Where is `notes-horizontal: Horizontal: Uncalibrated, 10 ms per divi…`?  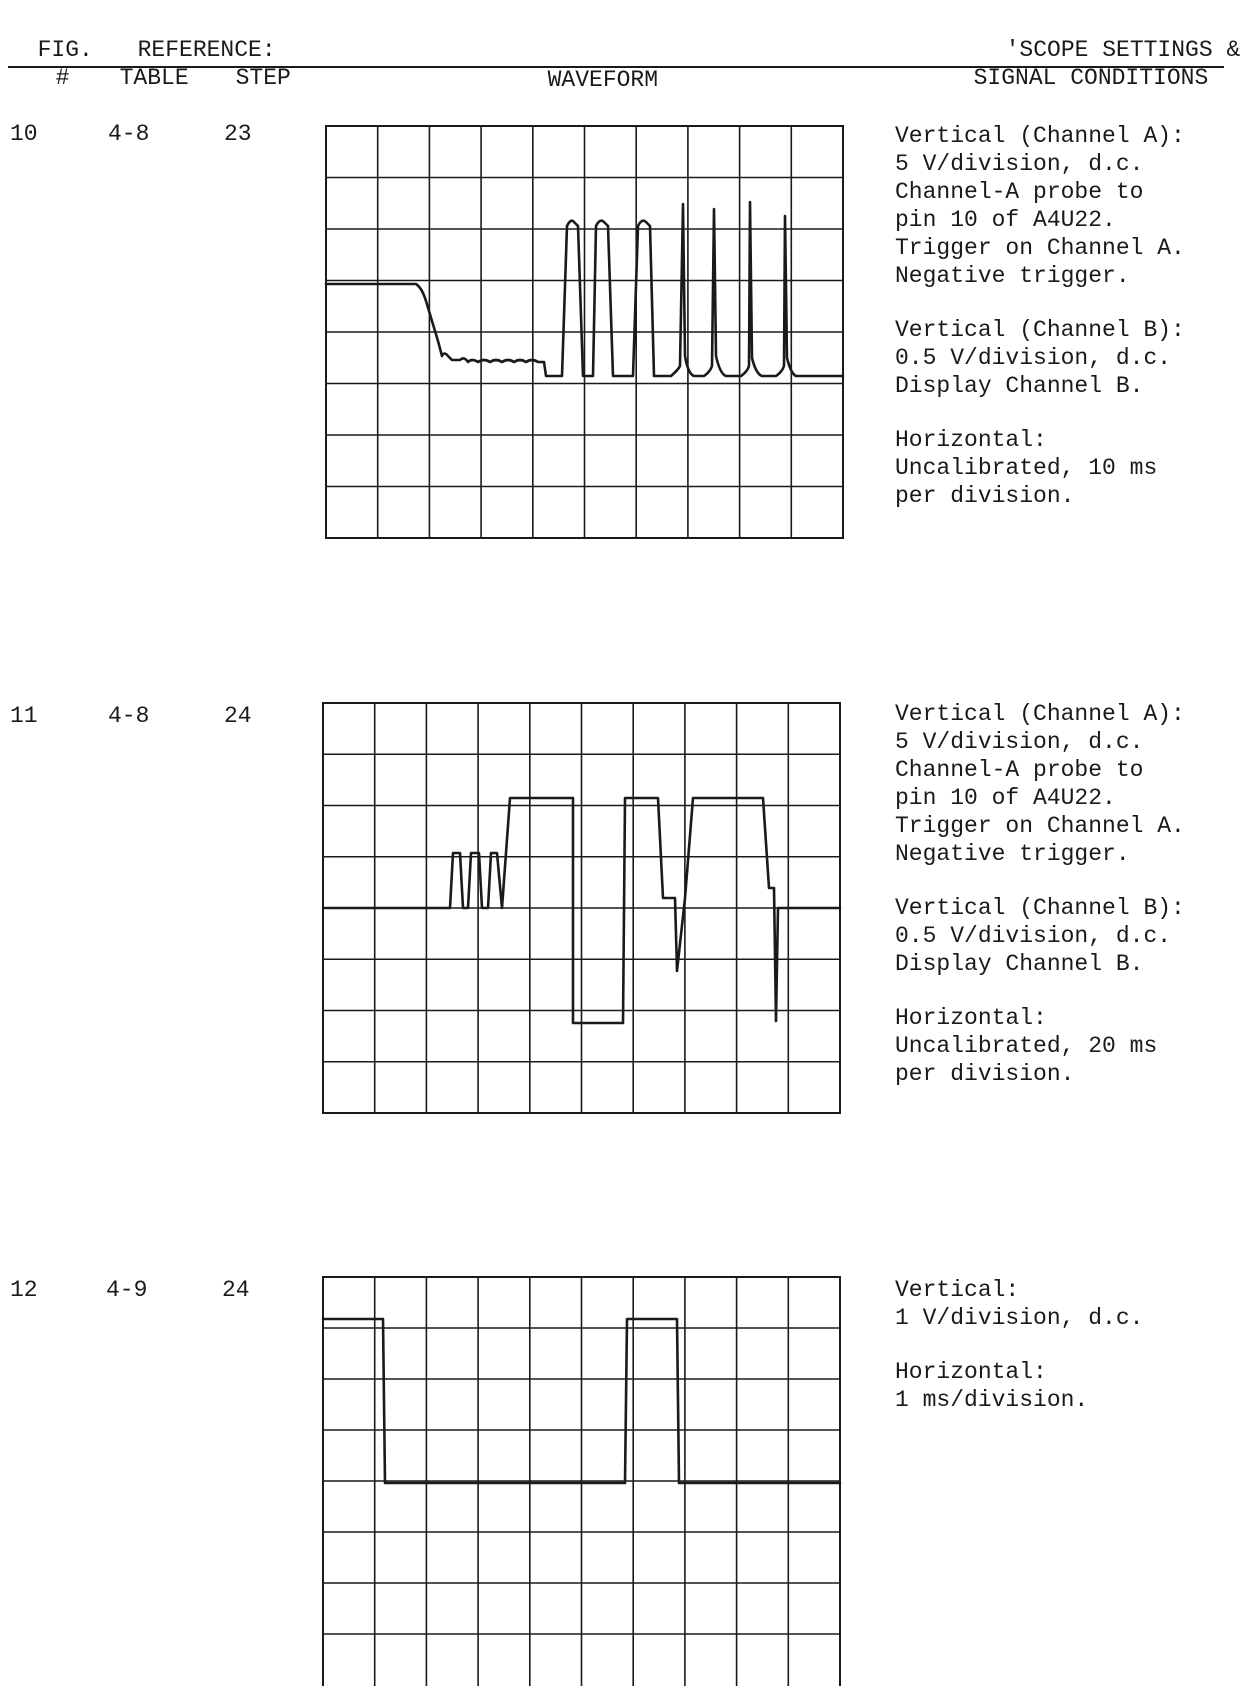
notes-horizontal: Horizontal: Uncalibrated, 10 ms per divi… is located at coordinates (1026, 468).